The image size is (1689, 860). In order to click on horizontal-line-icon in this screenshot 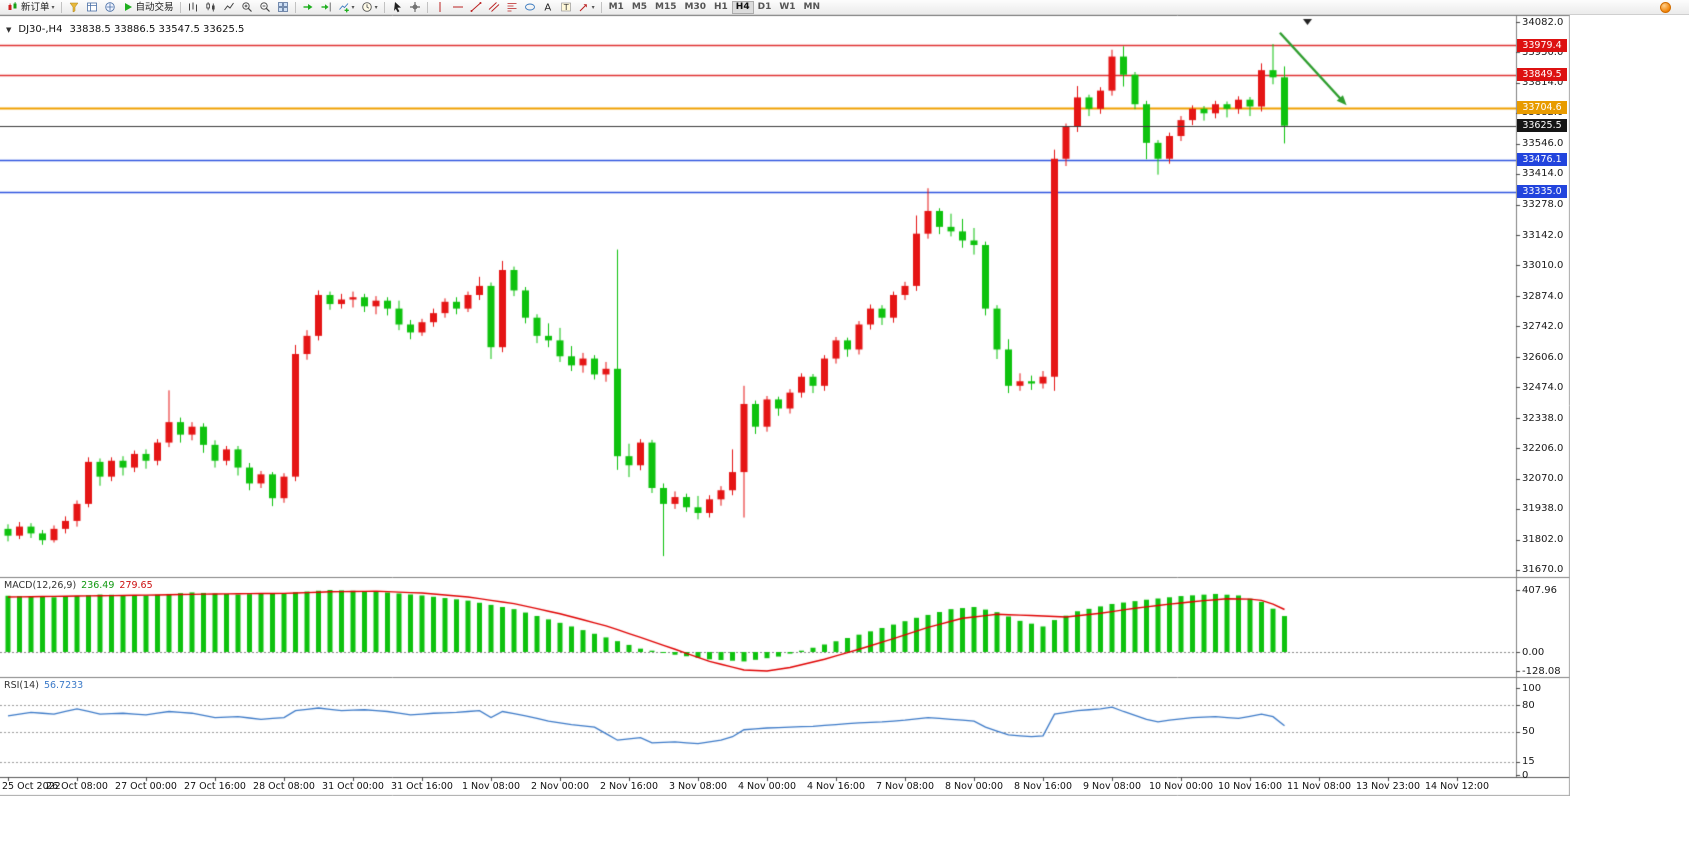, I will do `click(458, 7)`.